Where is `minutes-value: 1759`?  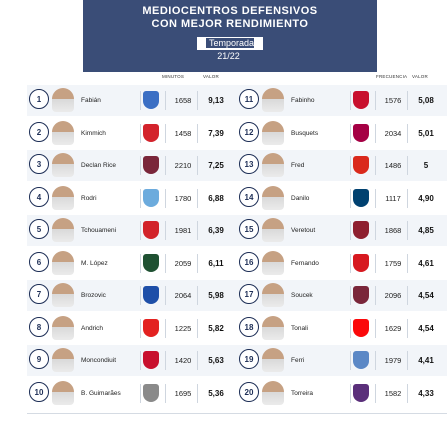 minutes-value: 1759 is located at coordinates (393, 263).